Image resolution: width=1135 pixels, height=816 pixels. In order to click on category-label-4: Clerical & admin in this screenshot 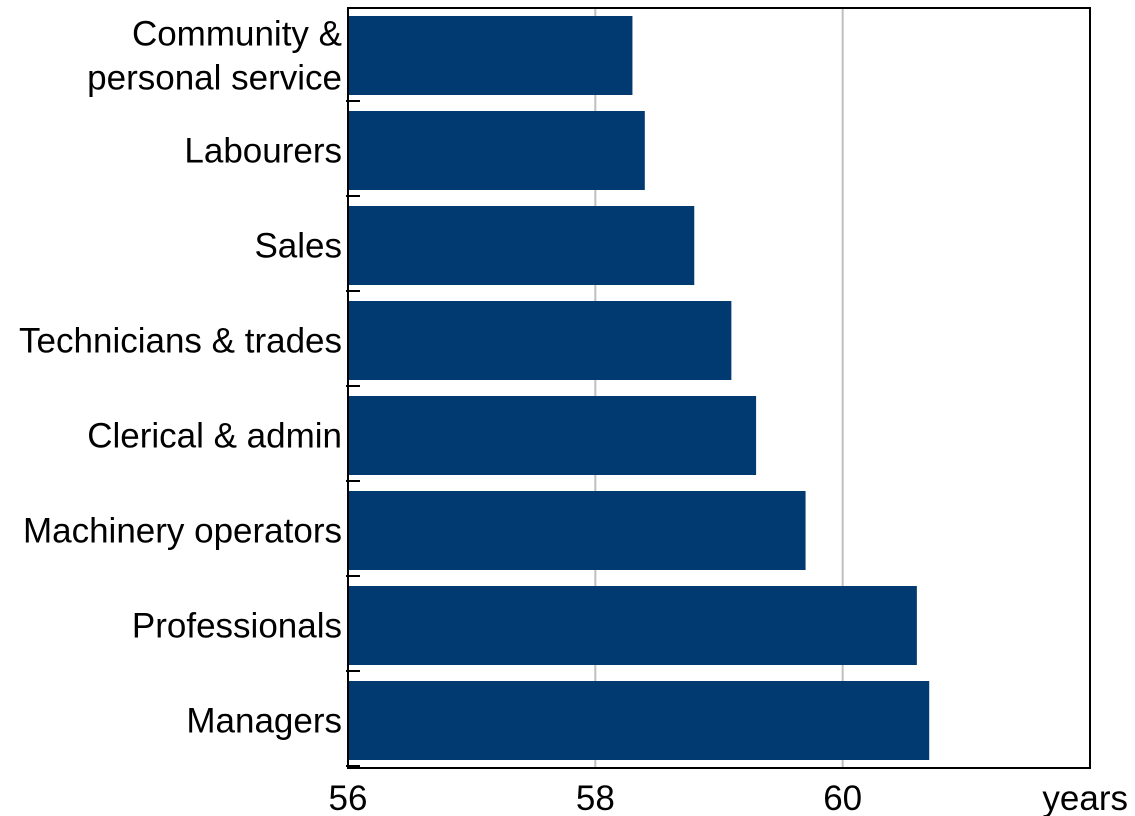, I will do `click(214, 436)`.